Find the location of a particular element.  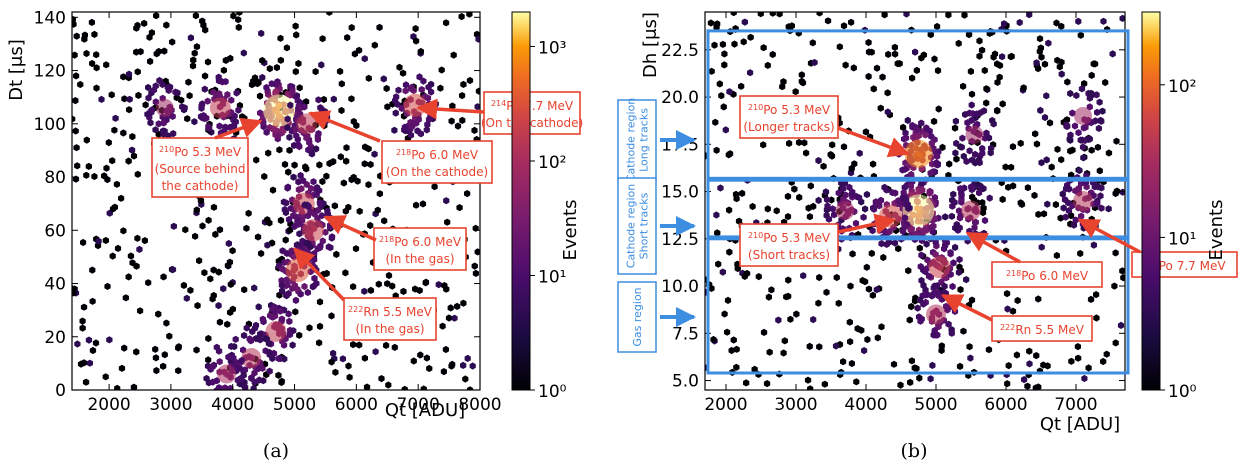

annotation: 214Po 7.7 MeV(On the cathode) is located at coordinates (499, 113).